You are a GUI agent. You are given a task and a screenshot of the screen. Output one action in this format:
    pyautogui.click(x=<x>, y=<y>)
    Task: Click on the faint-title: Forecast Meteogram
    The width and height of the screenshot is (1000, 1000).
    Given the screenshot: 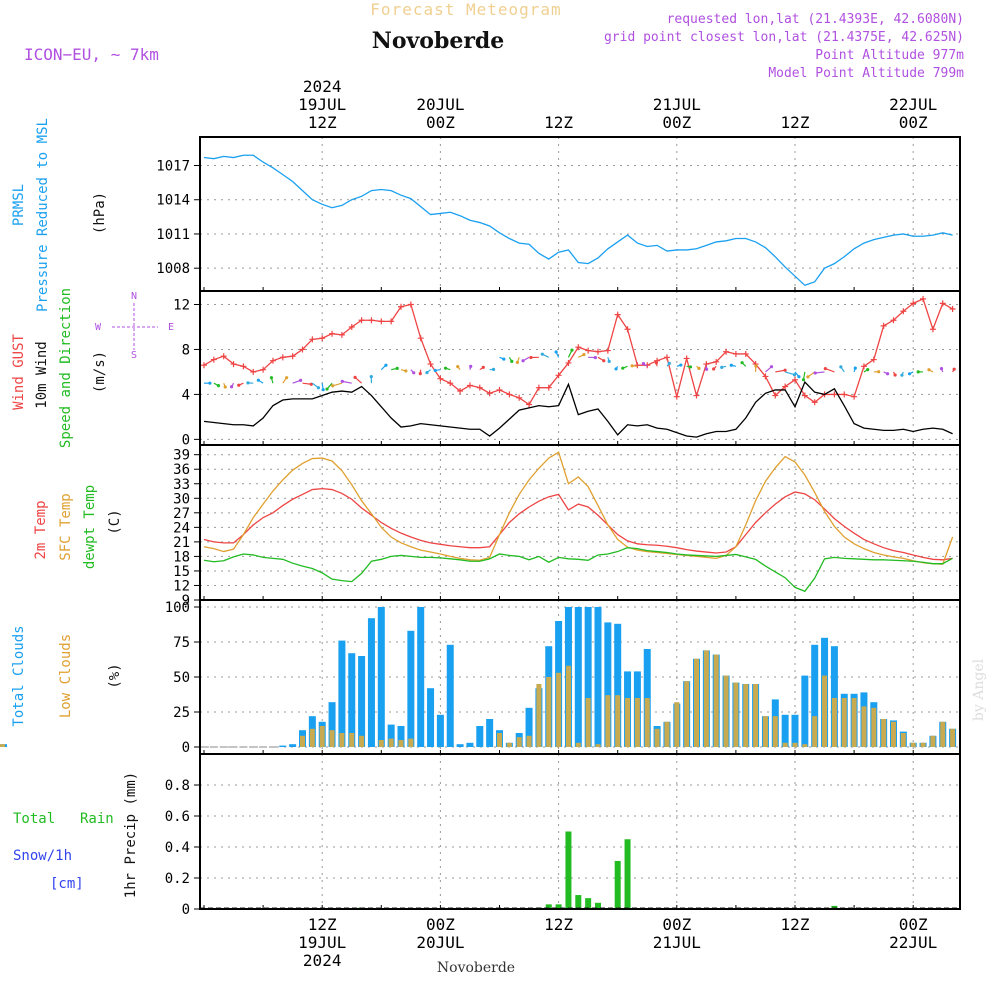 What is the action you would take?
    pyautogui.click(x=465, y=9)
    